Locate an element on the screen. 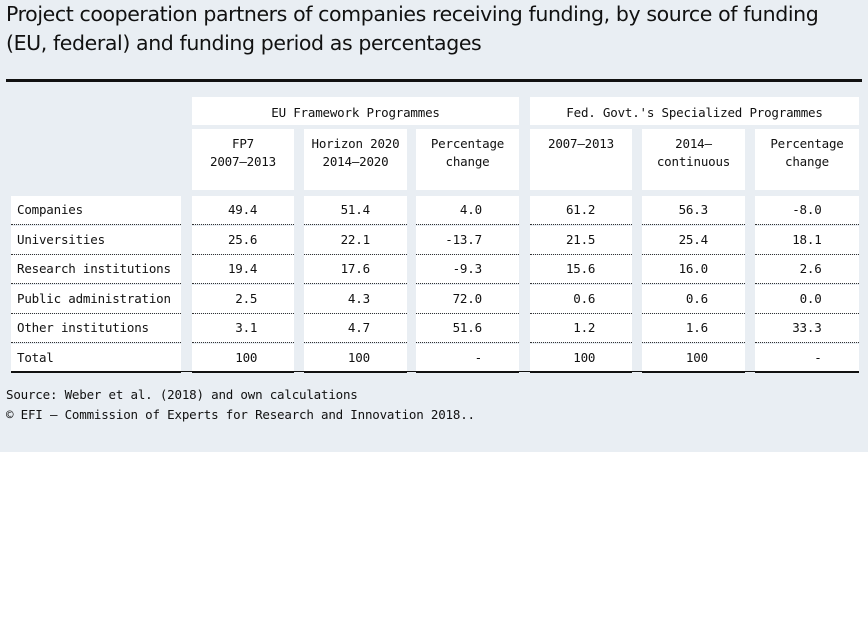  row-label: Other institutions is located at coordinates (83, 328).